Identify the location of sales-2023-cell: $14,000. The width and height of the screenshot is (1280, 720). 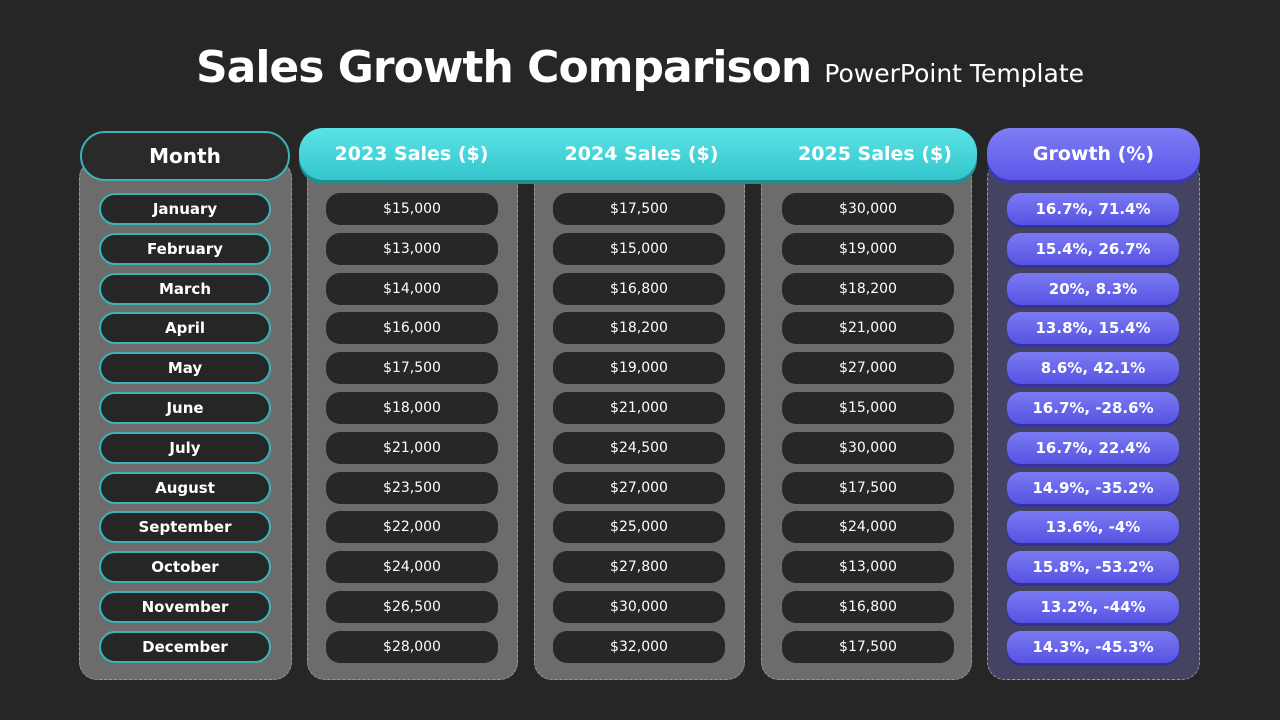
(412, 289).